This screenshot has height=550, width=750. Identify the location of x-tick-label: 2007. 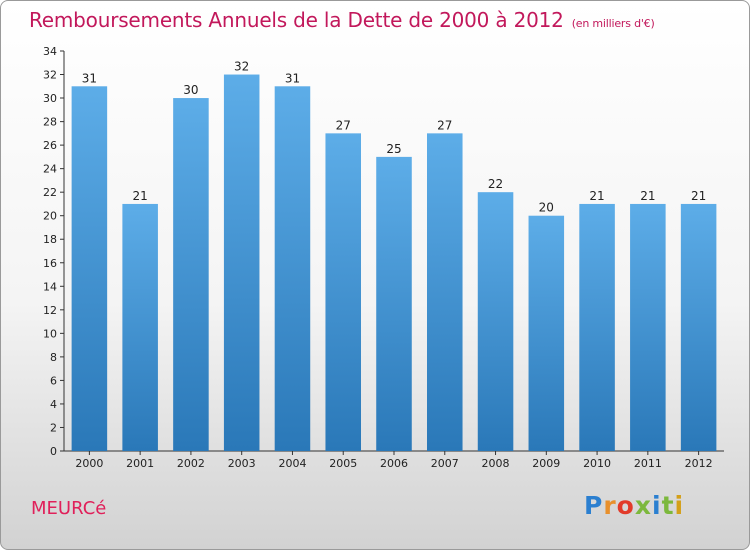
(445, 463).